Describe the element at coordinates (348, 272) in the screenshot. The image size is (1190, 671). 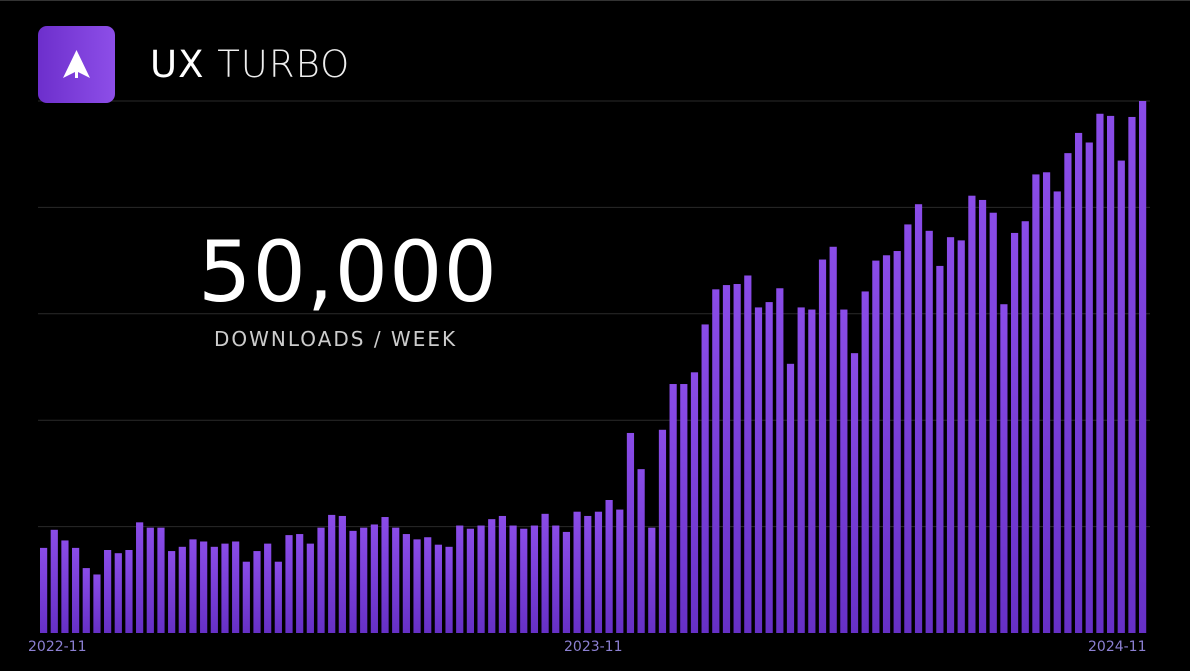
I see `headline-value: 50,000` at that location.